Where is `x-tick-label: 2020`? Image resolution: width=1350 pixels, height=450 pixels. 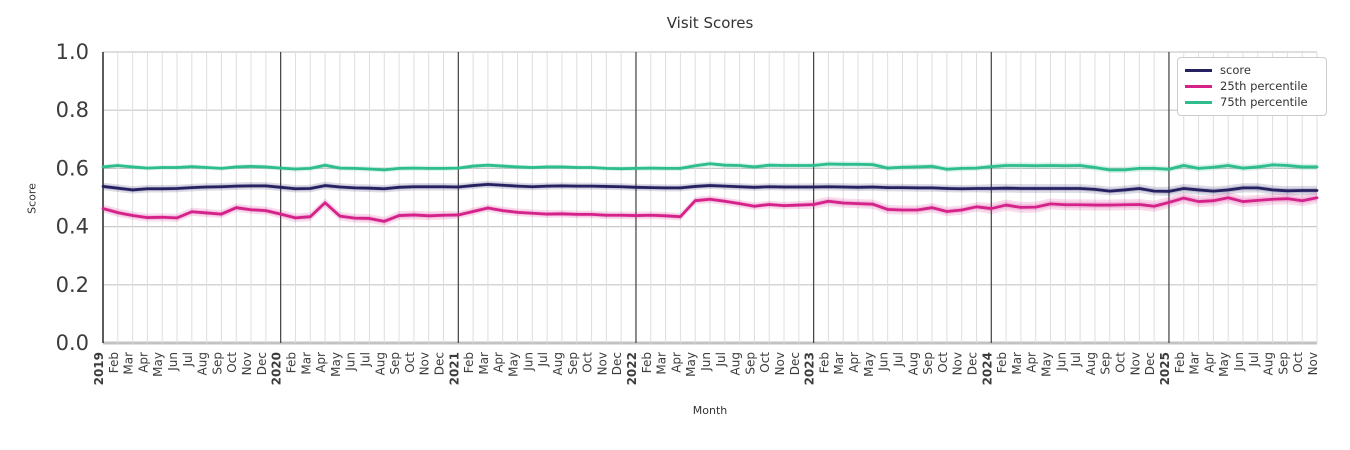 x-tick-label: 2020 is located at coordinates (277, 368).